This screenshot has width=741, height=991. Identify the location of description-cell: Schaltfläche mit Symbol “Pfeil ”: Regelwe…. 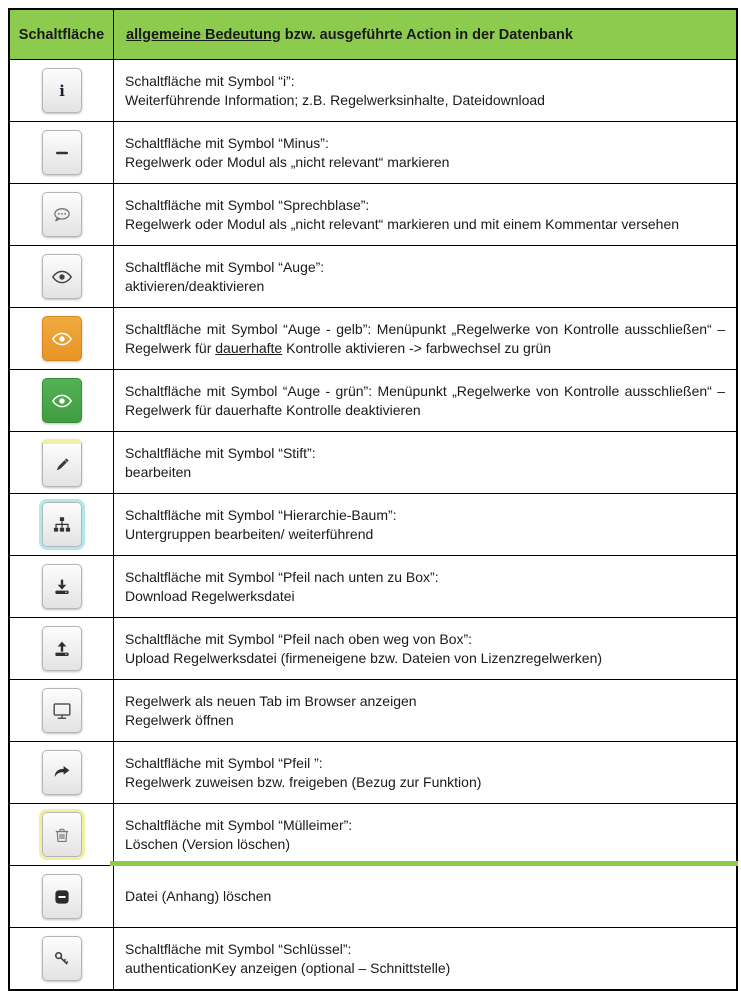
(425, 772).